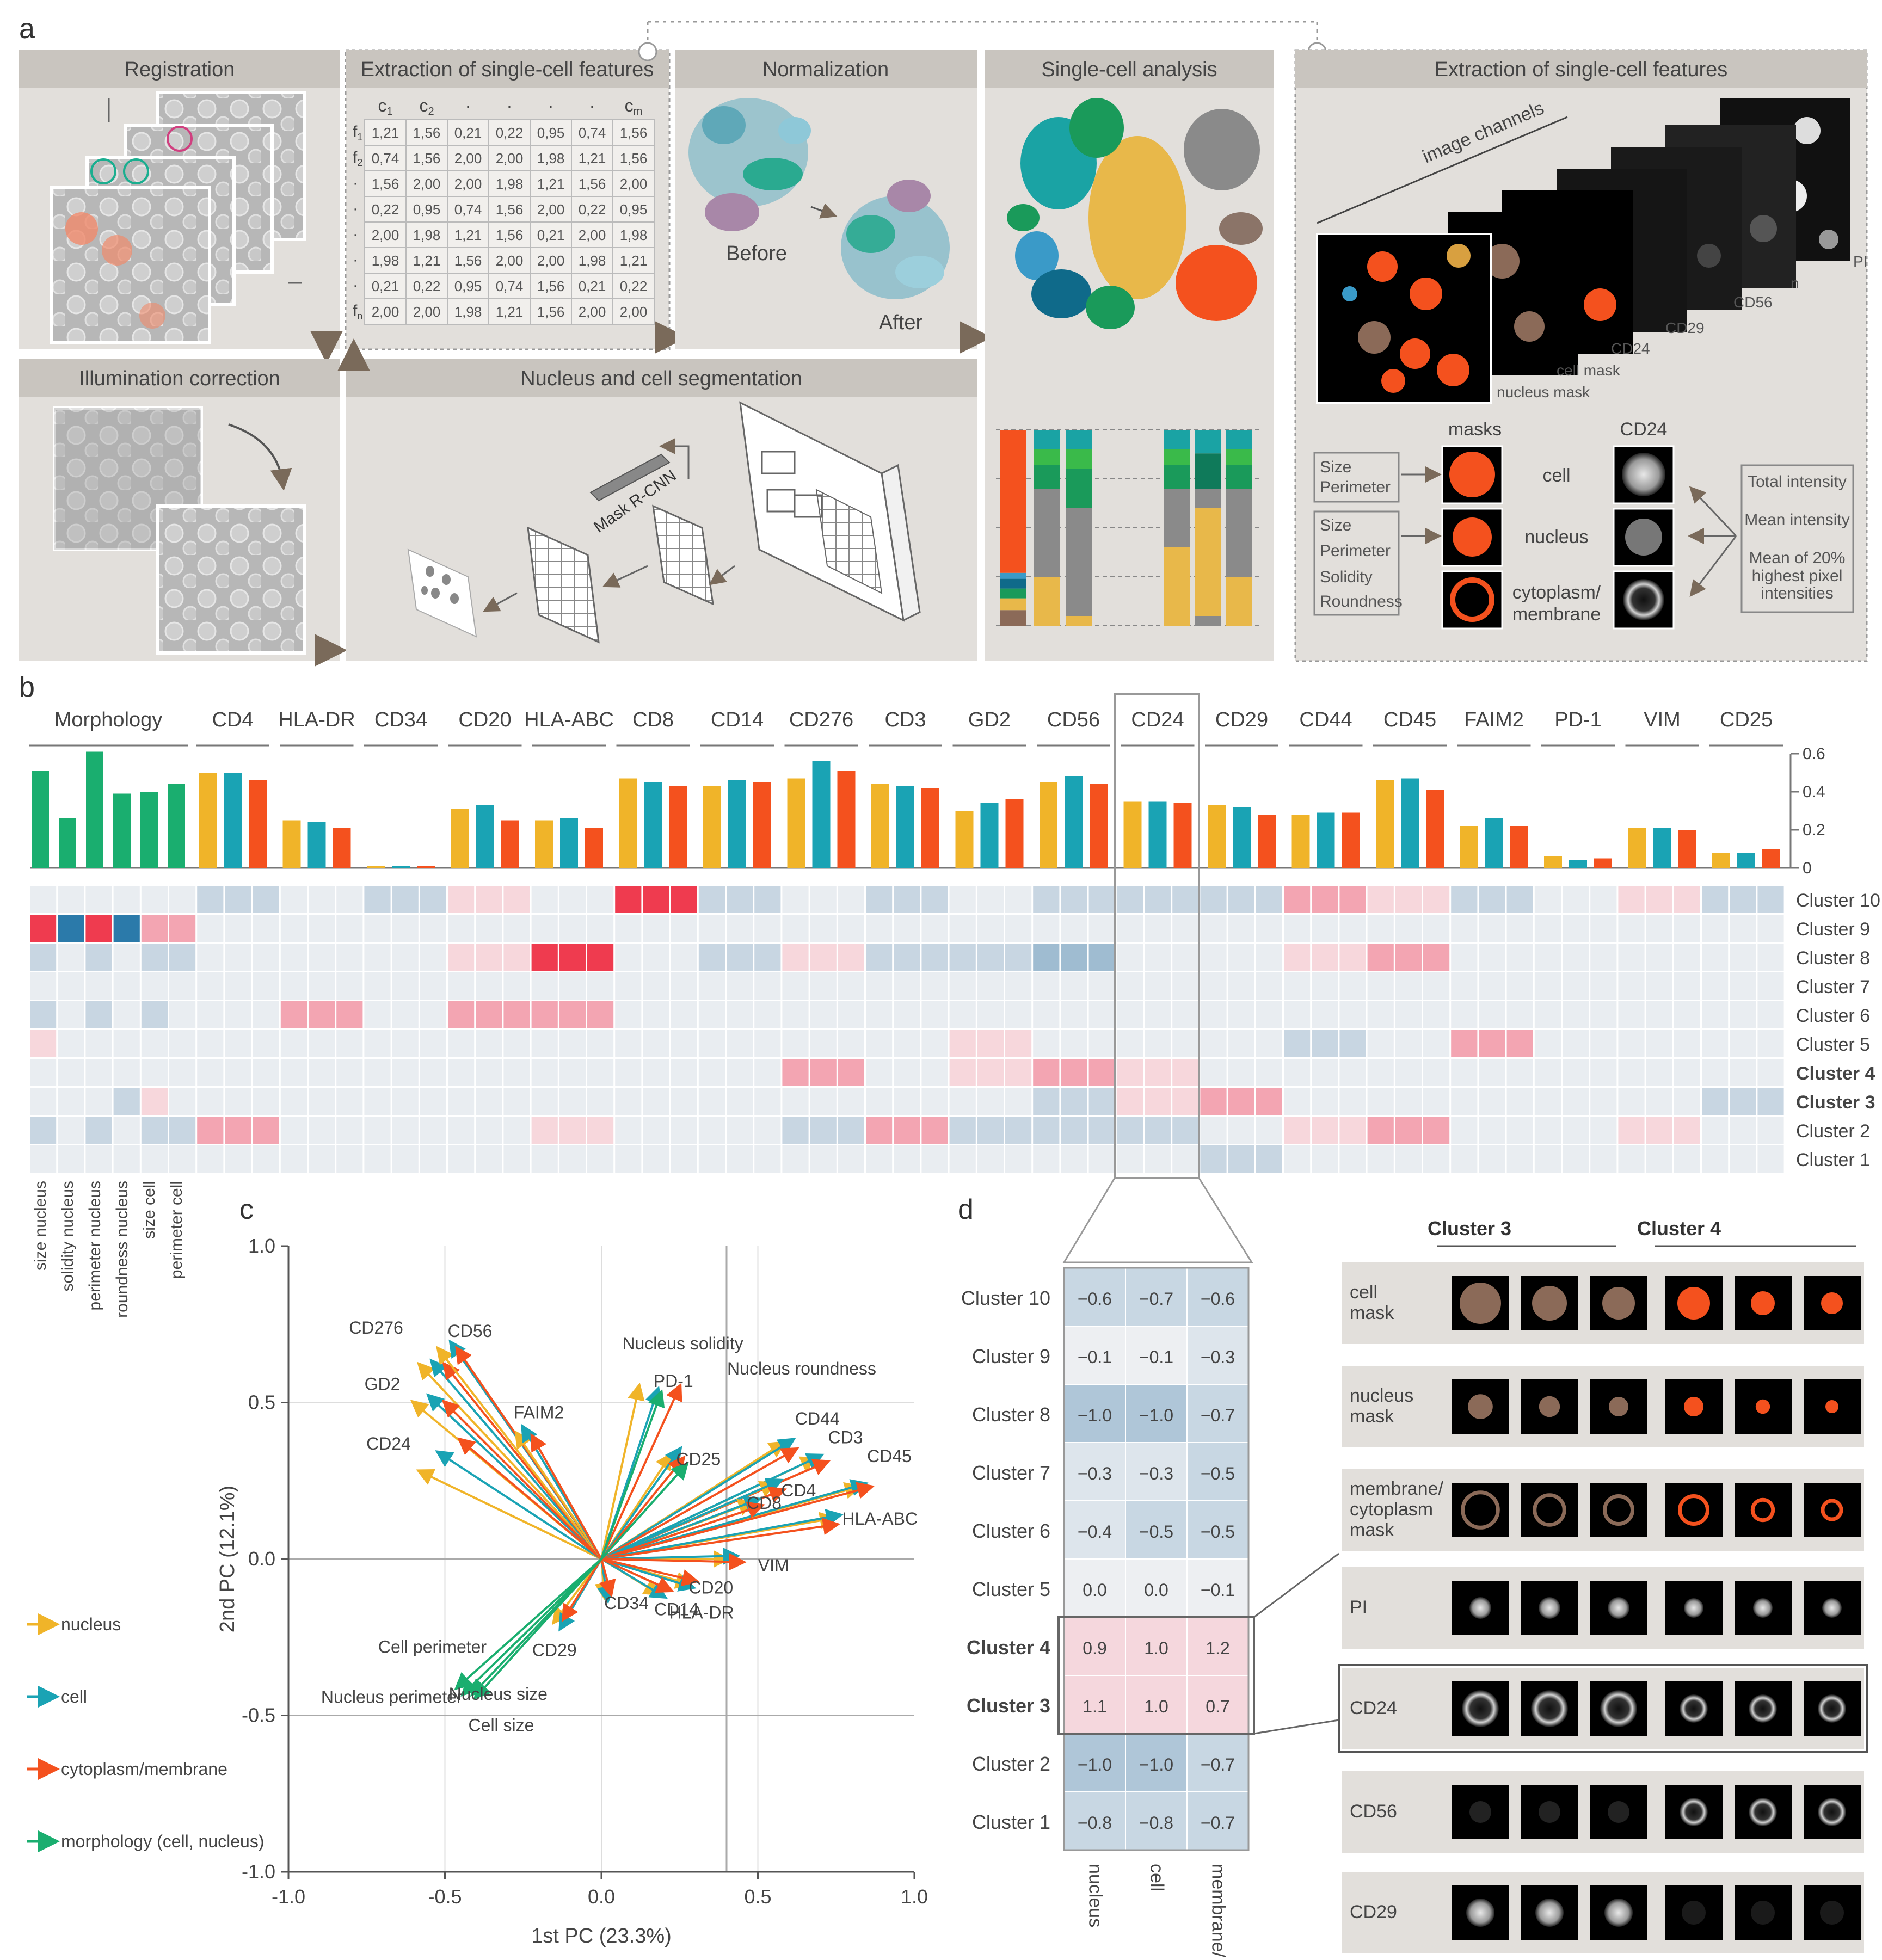 This screenshot has height=1960, width=1882. What do you see at coordinates (1135, 213) in the screenshot?
I see `tsne-clusters` at bounding box center [1135, 213].